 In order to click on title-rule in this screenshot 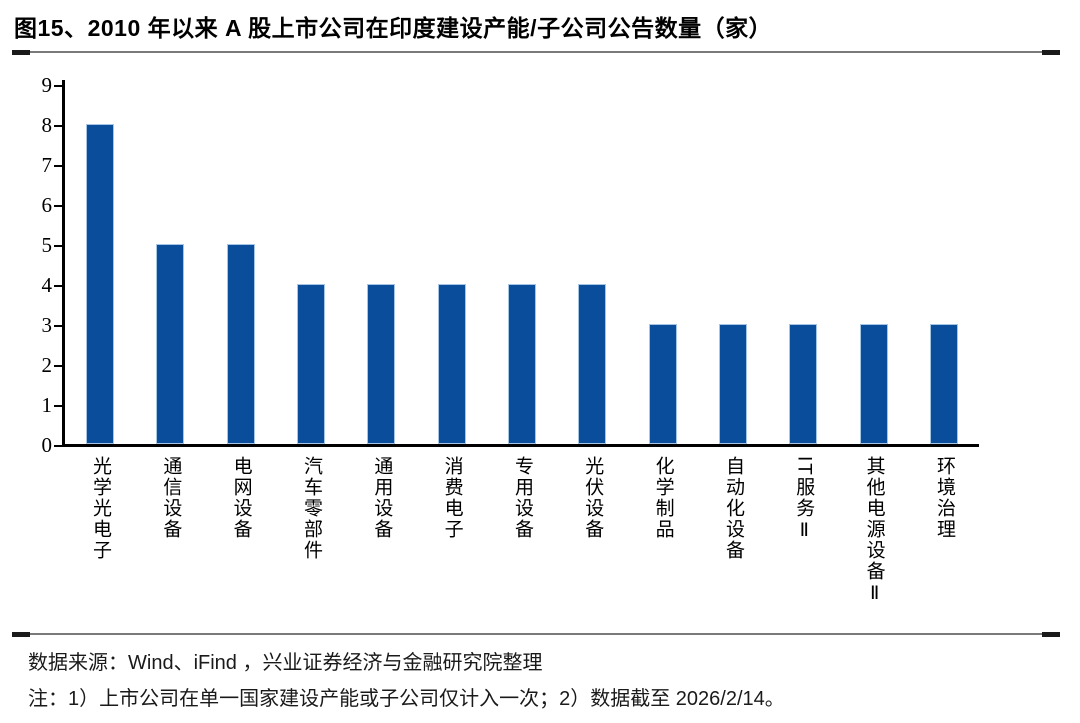, I will do `click(536, 52)`.